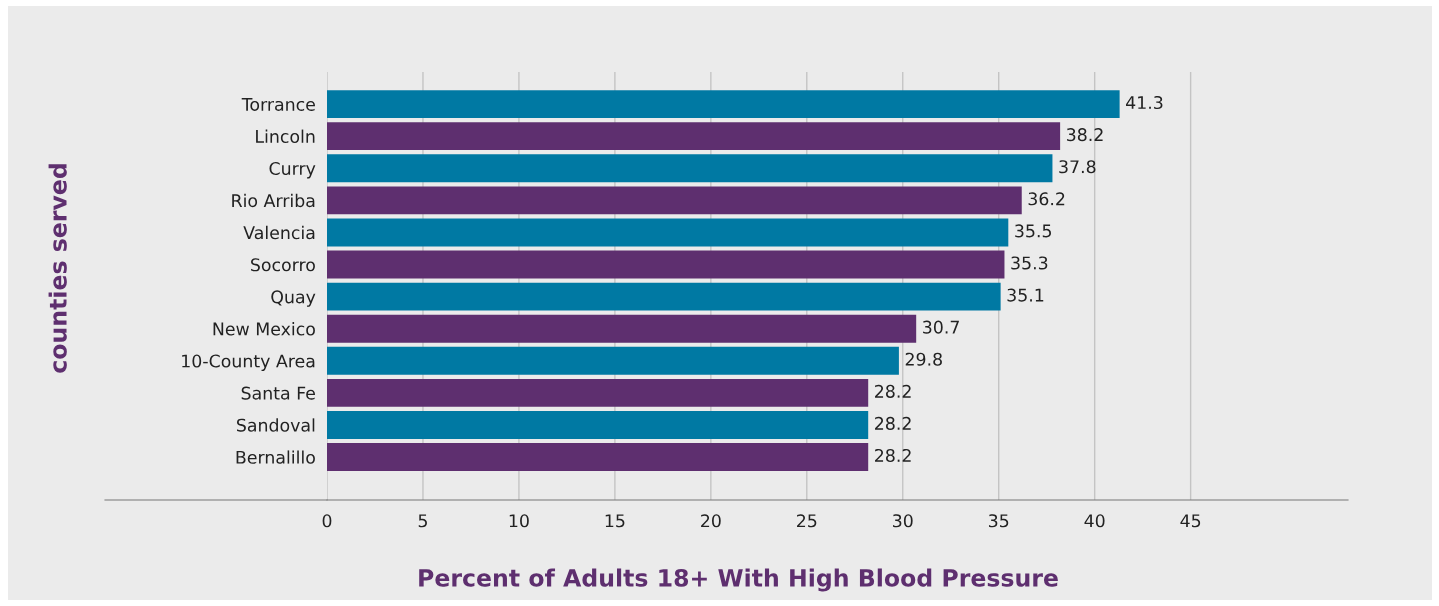 The height and width of the screenshot is (606, 1439). I want to click on data-label: 35.3, so click(1029, 263).